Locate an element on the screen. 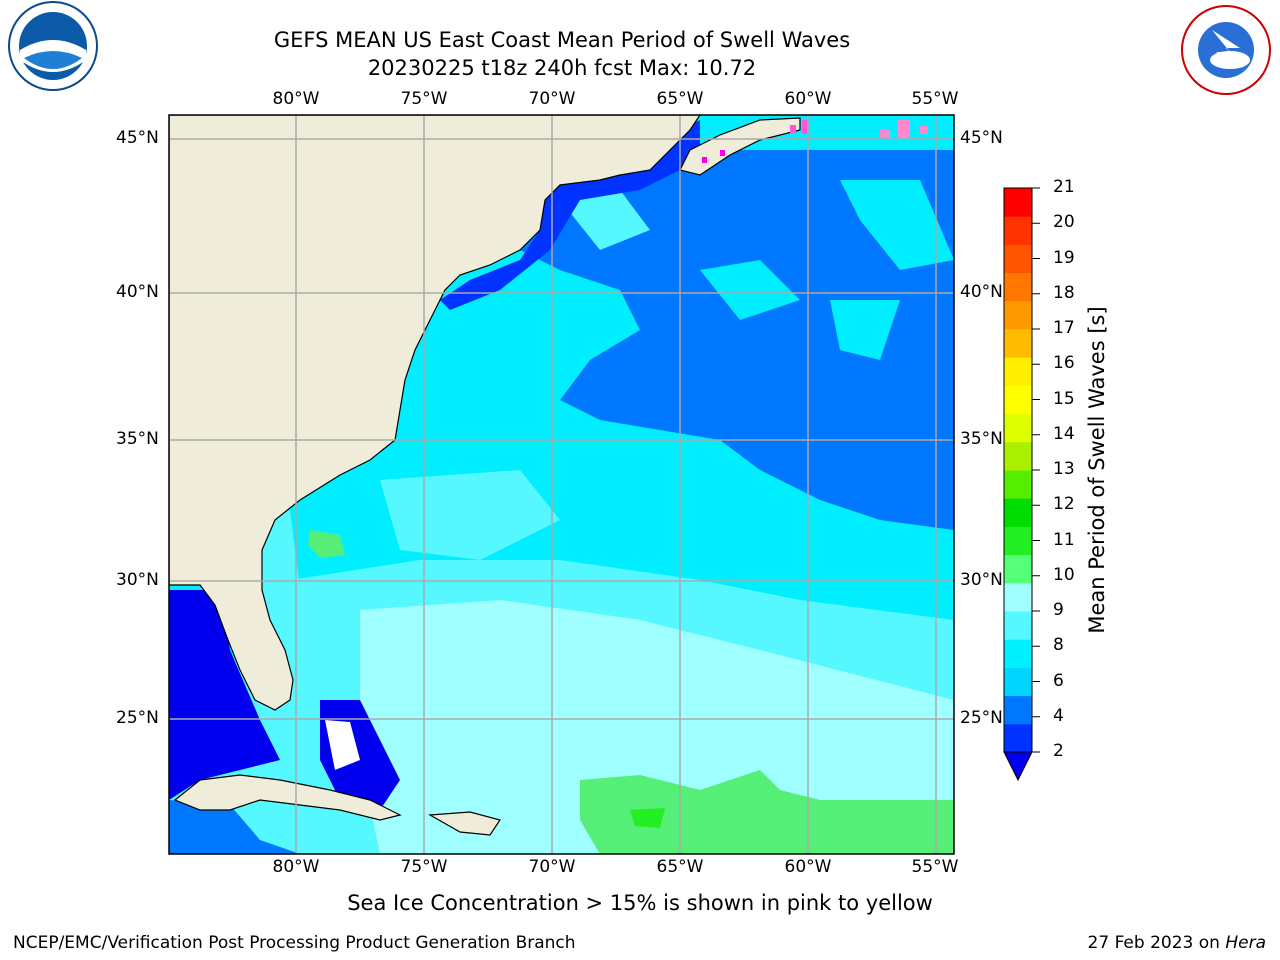  nws-logo is located at coordinates (1226, 50).